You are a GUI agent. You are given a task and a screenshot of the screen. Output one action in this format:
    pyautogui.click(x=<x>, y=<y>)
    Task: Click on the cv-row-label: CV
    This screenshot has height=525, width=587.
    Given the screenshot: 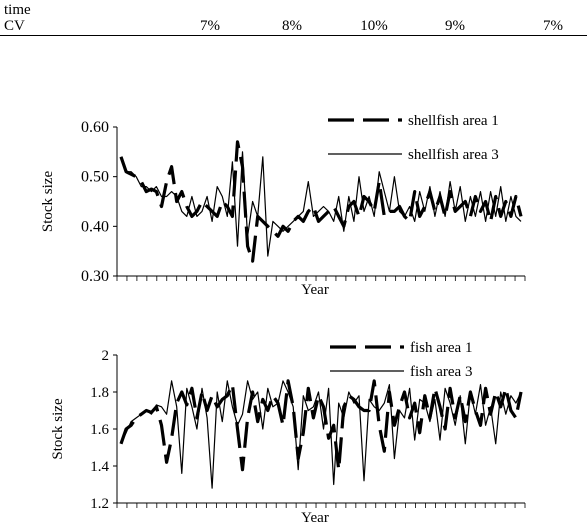 What is the action you would take?
    pyautogui.click(x=14, y=26)
    